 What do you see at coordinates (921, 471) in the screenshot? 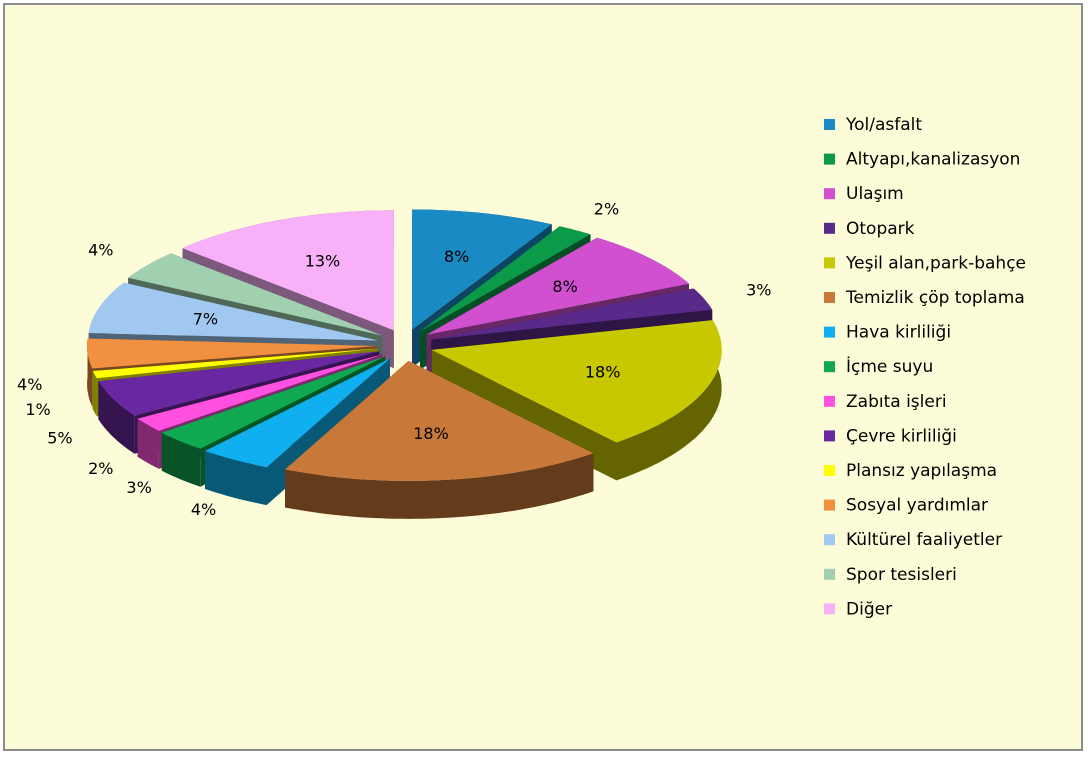
I see `legend-label: Plansız yapılaşma` at bounding box center [921, 471].